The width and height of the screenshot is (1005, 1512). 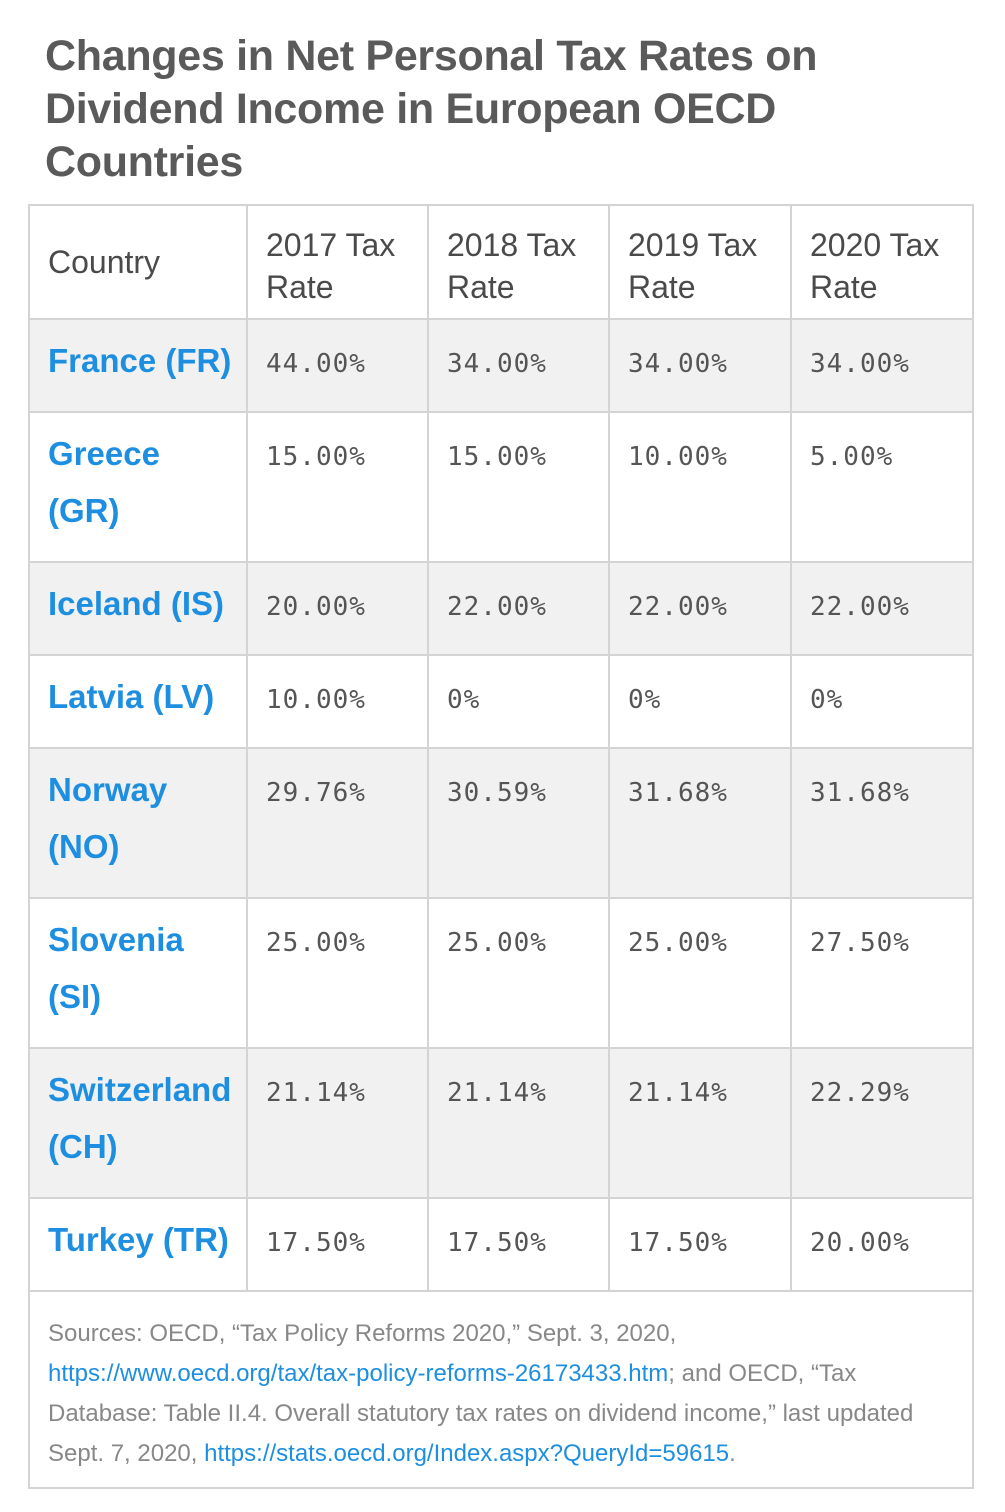 What do you see at coordinates (131, 696) in the screenshot?
I see `country-link-latvia: Latvia (LV)` at bounding box center [131, 696].